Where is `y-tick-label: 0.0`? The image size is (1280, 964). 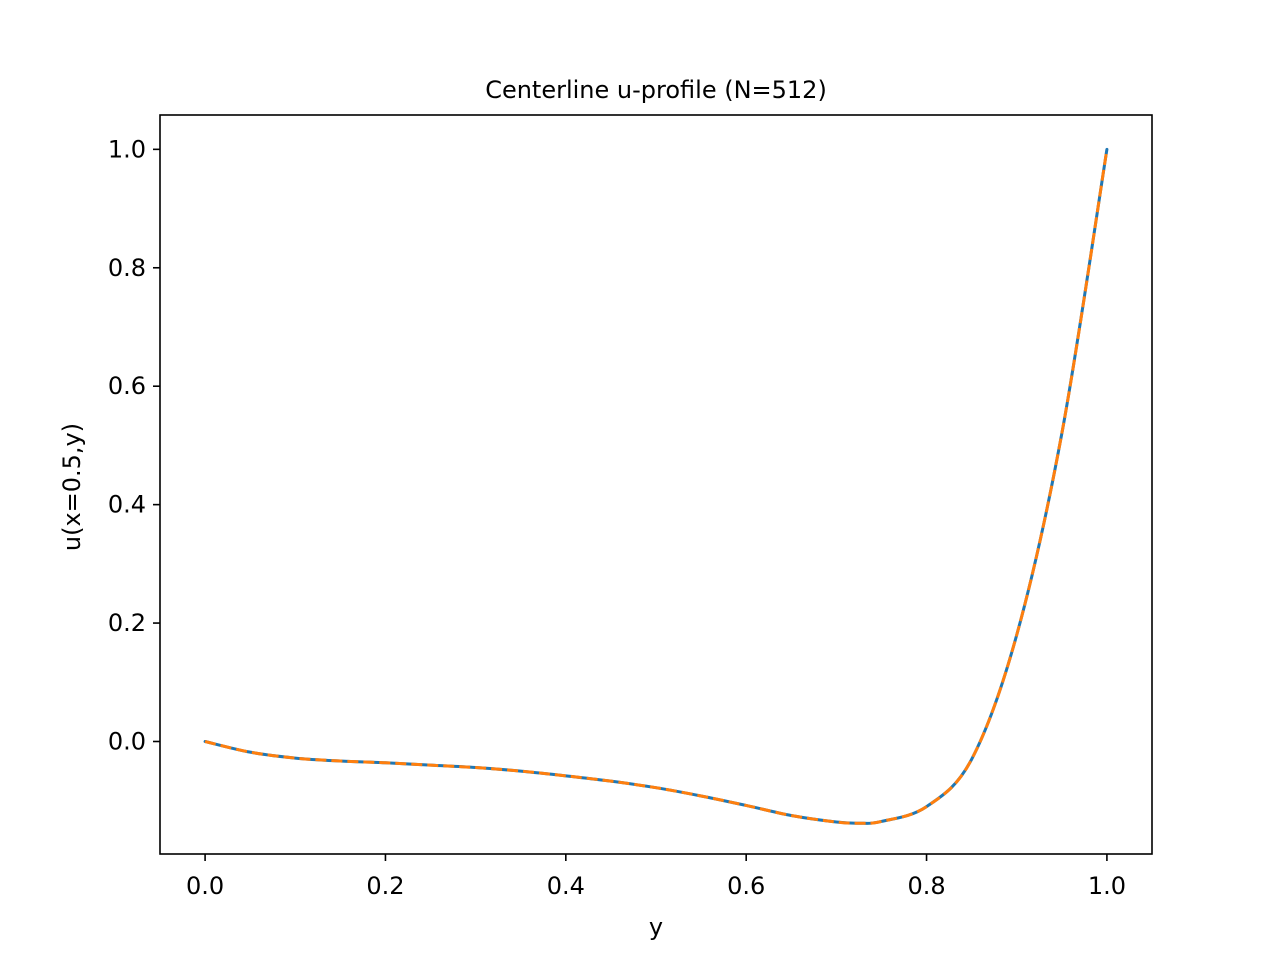
y-tick-label: 0.0 is located at coordinates (127, 741).